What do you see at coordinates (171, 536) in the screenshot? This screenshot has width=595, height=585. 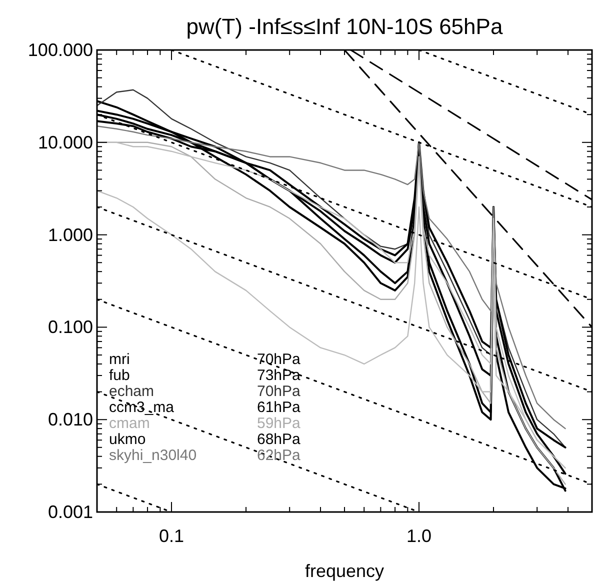 I see `x-tick-label: 0.1` at bounding box center [171, 536].